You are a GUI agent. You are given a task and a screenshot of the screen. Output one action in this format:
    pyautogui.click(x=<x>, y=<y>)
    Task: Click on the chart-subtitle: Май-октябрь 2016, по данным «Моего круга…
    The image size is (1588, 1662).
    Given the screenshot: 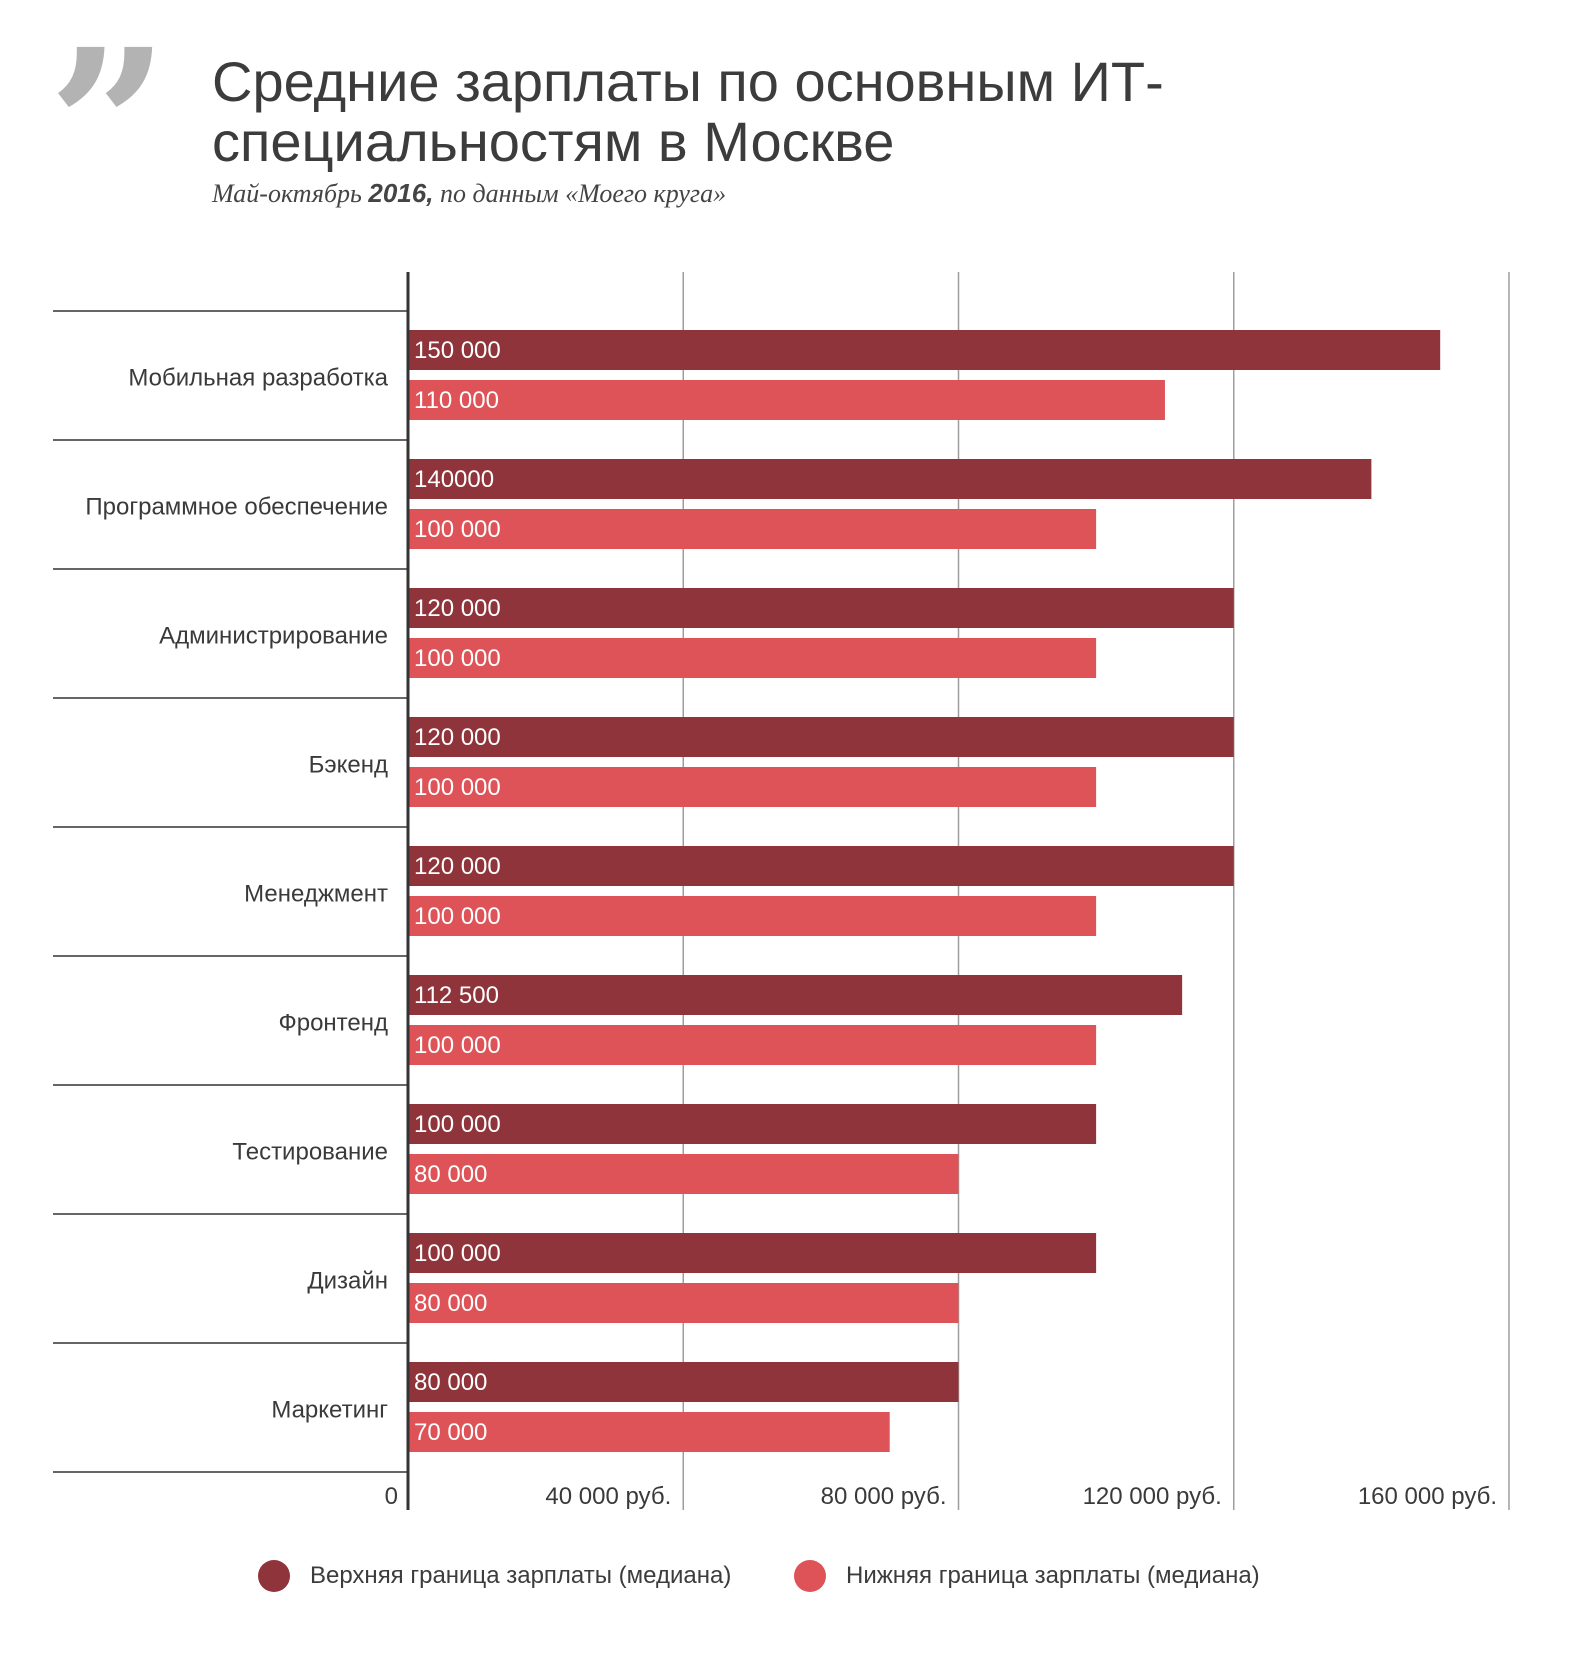 What is the action you would take?
    pyautogui.click(x=469, y=193)
    